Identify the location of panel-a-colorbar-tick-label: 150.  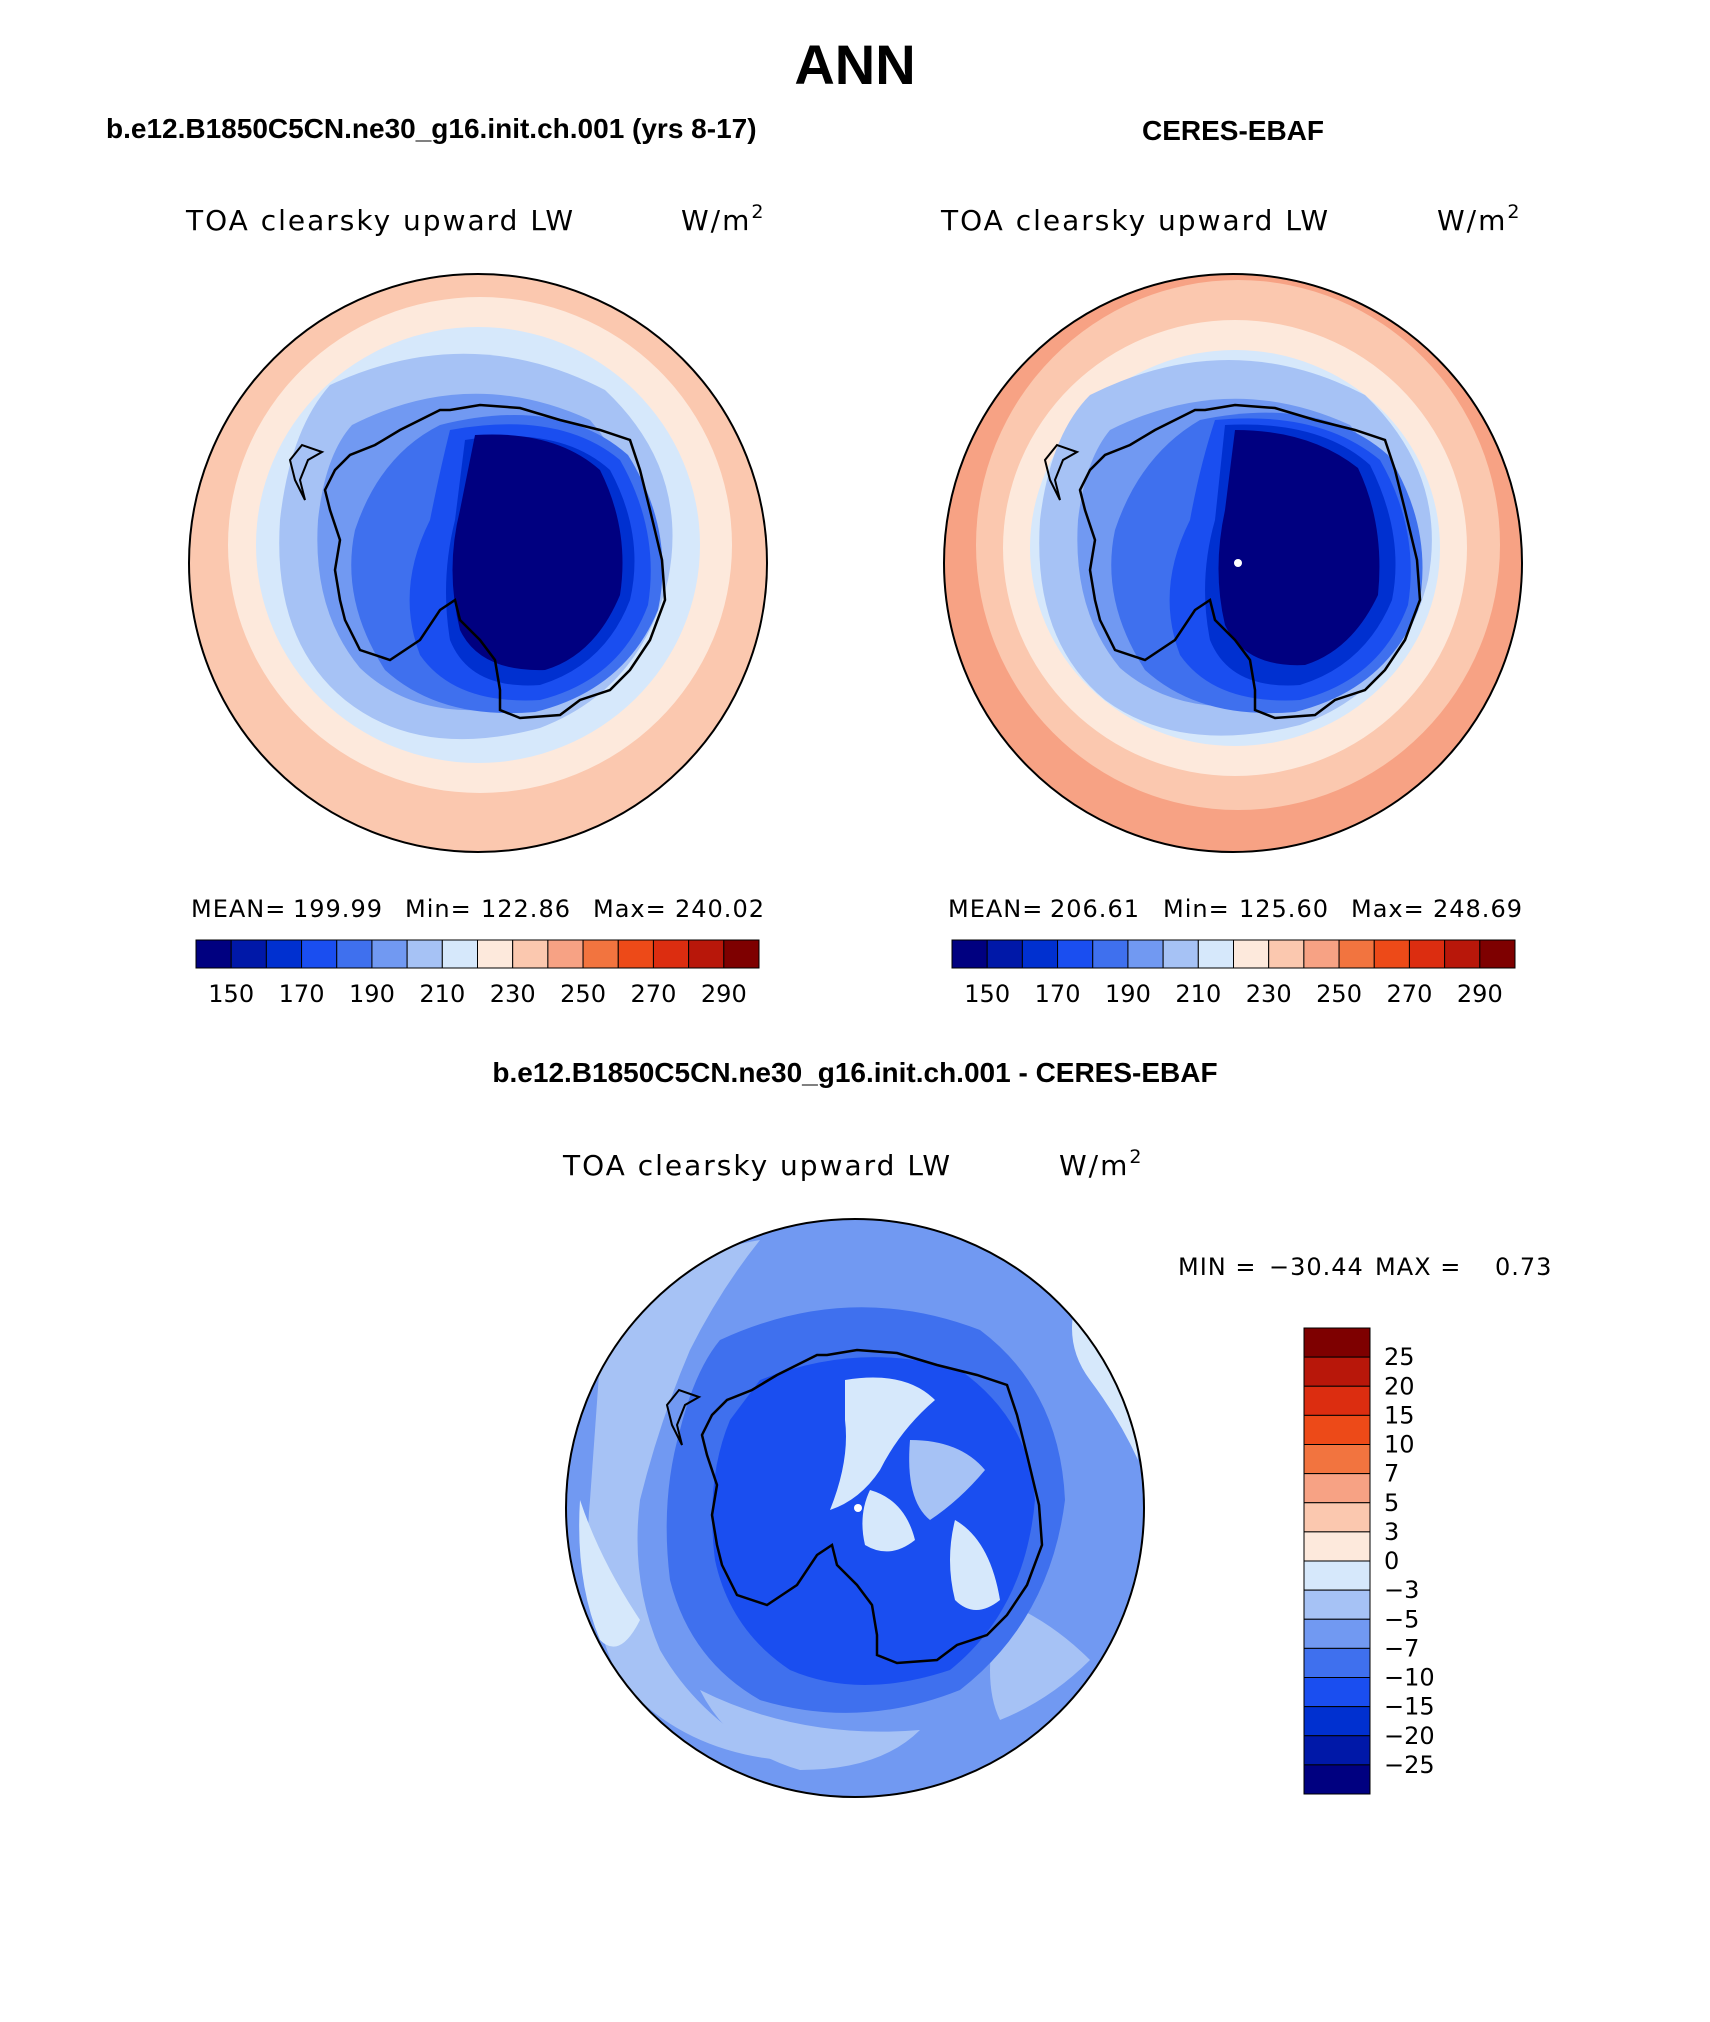
(231, 994).